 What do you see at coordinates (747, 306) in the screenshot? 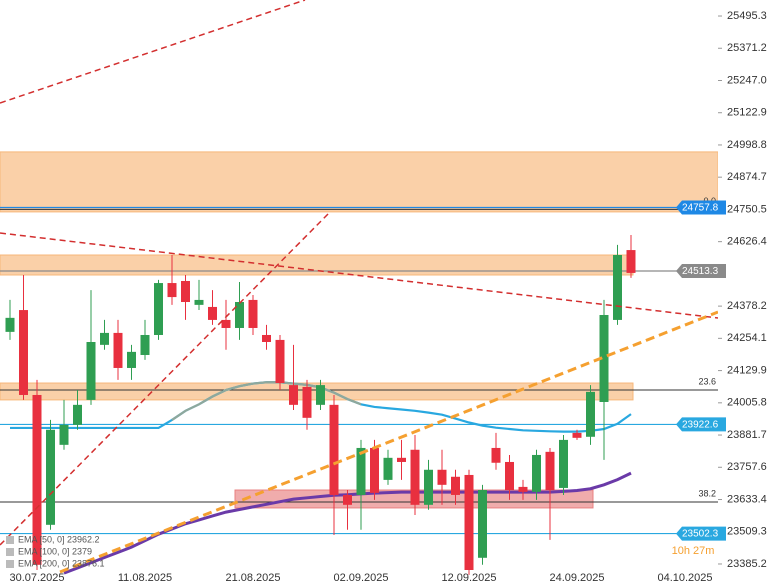
I see `y-tick-label: 24378.2` at bounding box center [747, 306].